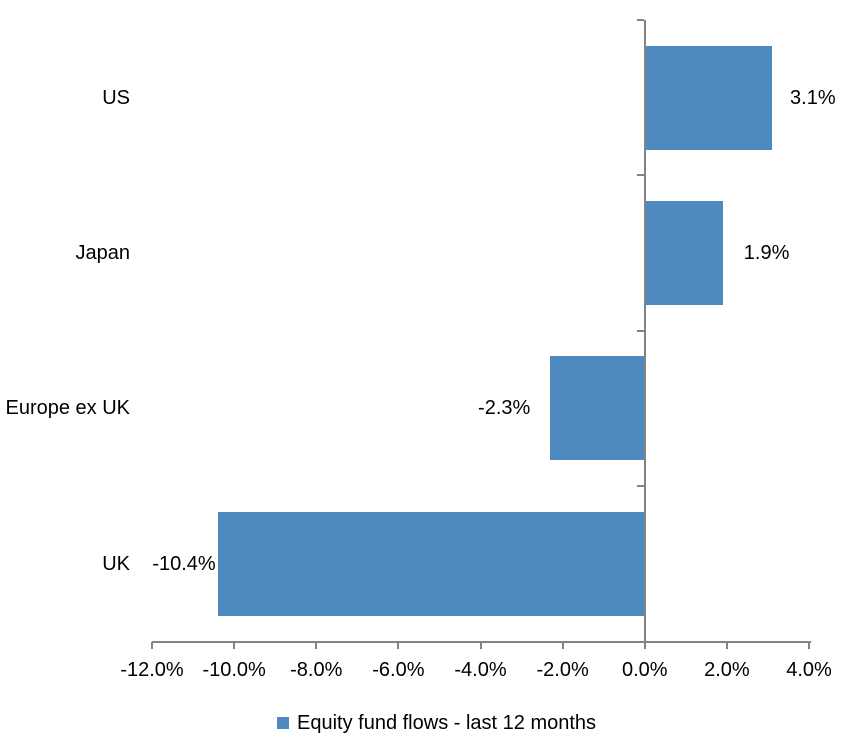  What do you see at coordinates (562, 670) in the screenshot?
I see `x-tick-label--2-0-: -2.0%` at bounding box center [562, 670].